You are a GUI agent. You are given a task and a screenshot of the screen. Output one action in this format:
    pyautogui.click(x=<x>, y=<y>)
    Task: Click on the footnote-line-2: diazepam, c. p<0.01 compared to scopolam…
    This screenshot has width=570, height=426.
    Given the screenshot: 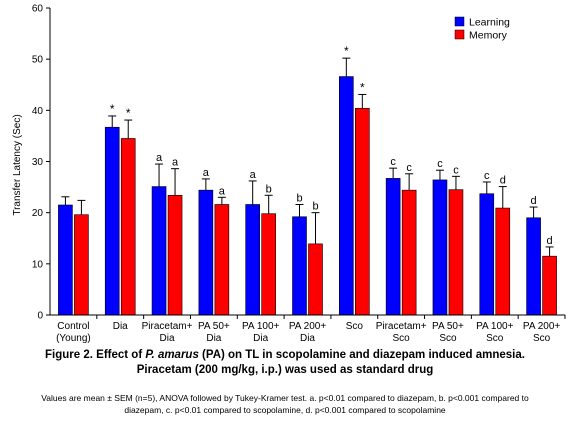 What is the action you would take?
    pyautogui.click(x=285, y=410)
    